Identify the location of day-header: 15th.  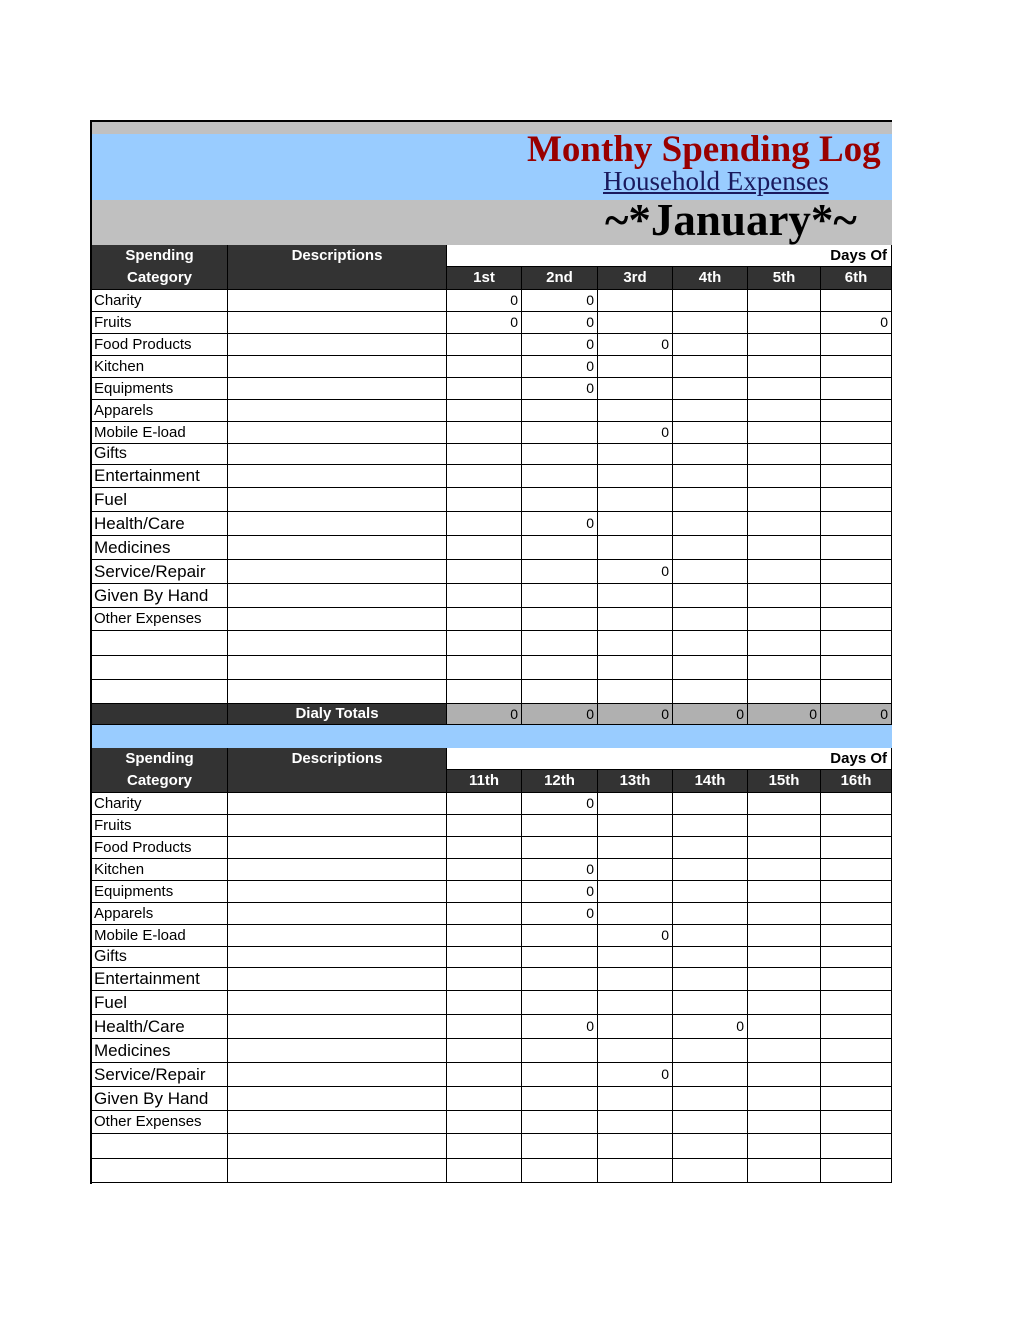
(784, 781).